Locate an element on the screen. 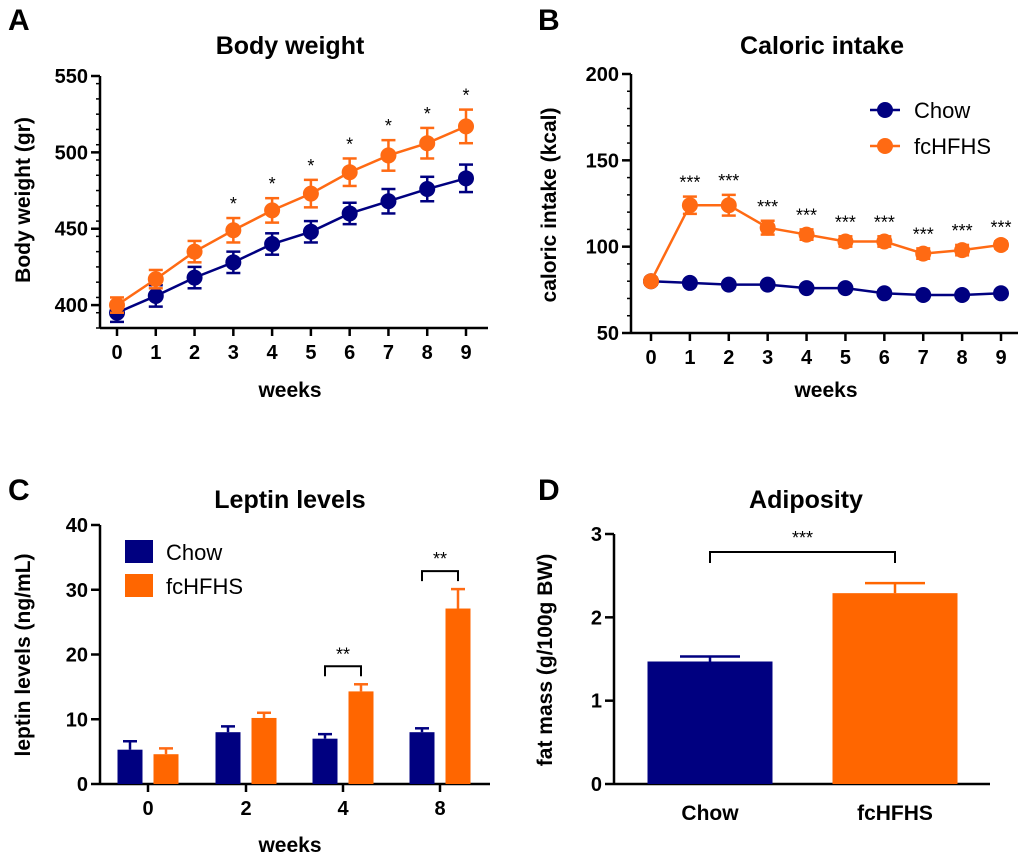 This screenshot has width=1024, height=860. y-tick-label-b: 50 is located at coordinates (608, 334).